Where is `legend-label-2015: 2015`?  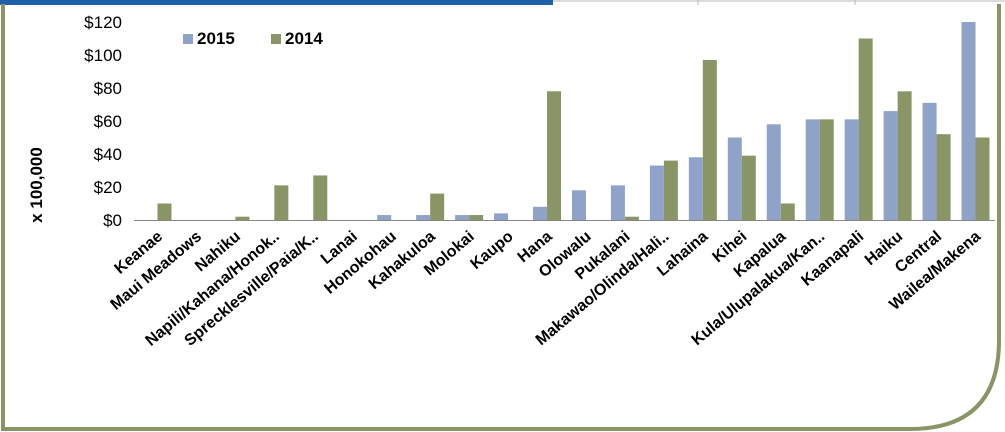
legend-label-2015: 2015 is located at coordinates (216, 38).